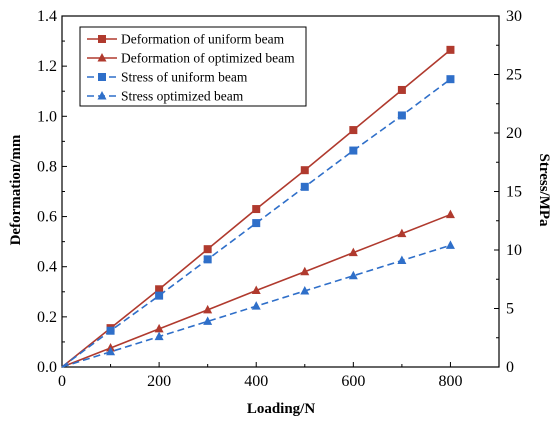 The image size is (550, 422). What do you see at coordinates (62, 381) in the screenshot?
I see `x-tick-label: 0` at bounding box center [62, 381].